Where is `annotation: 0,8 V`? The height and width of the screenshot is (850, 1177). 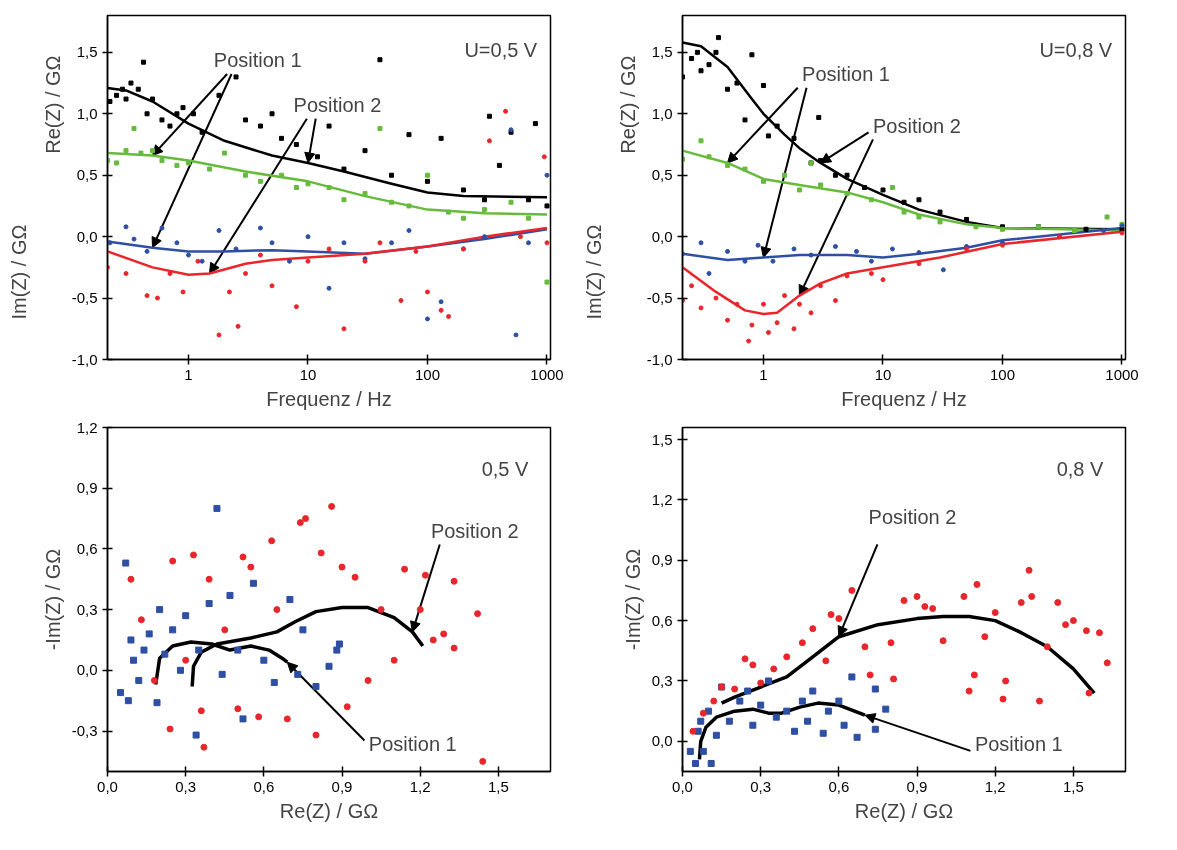
annotation: 0,8 V is located at coordinates (1080, 468).